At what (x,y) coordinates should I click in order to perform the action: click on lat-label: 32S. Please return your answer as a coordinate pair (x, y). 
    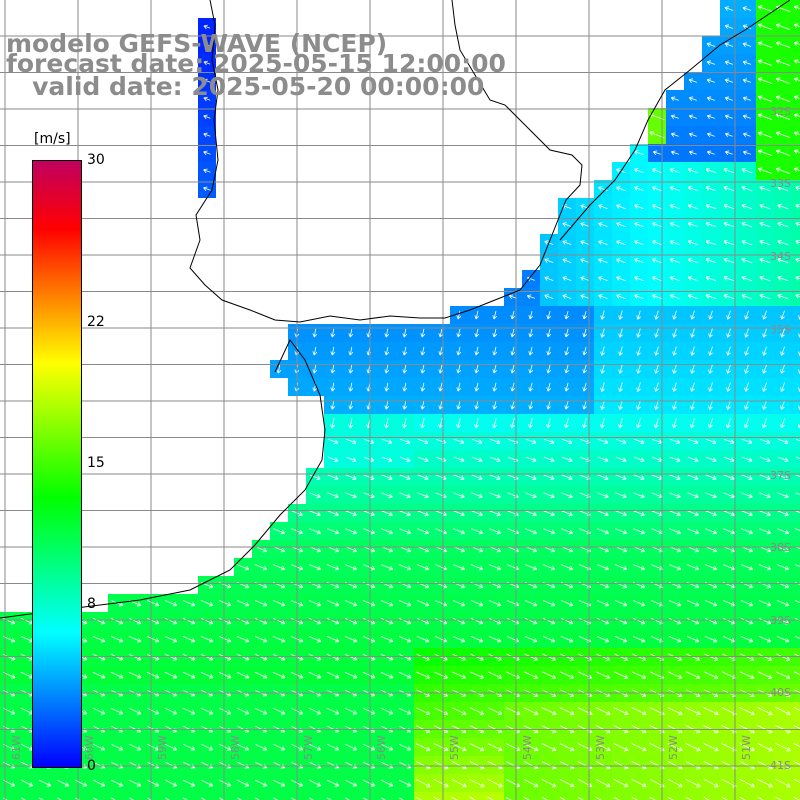
    Looking at the image, I should click on (780, 111).